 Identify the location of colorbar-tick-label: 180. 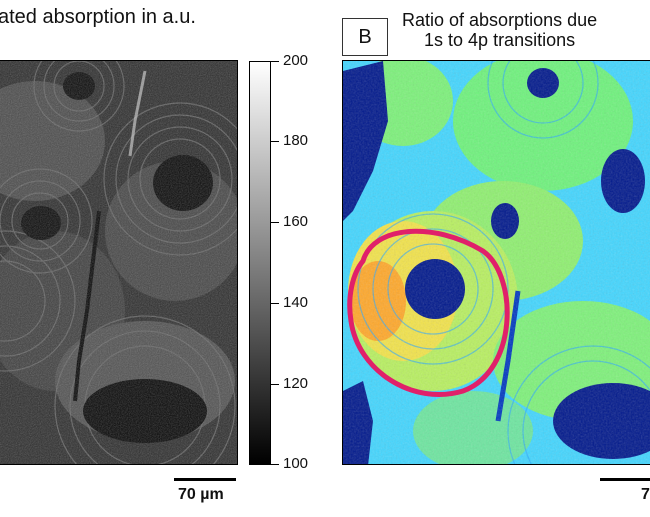
(296, 140).